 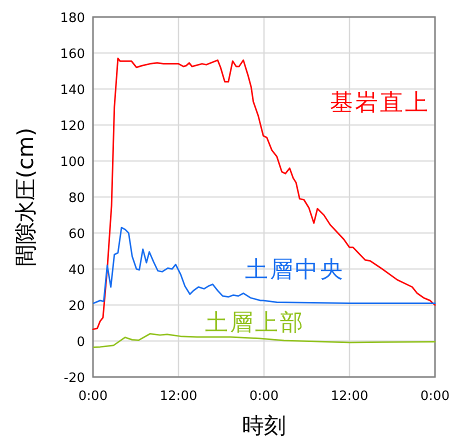 What do you see at coordinates (80, 342) in the screenshot?
I see `y-tick-label: 0` at bounding box center [80, 342].